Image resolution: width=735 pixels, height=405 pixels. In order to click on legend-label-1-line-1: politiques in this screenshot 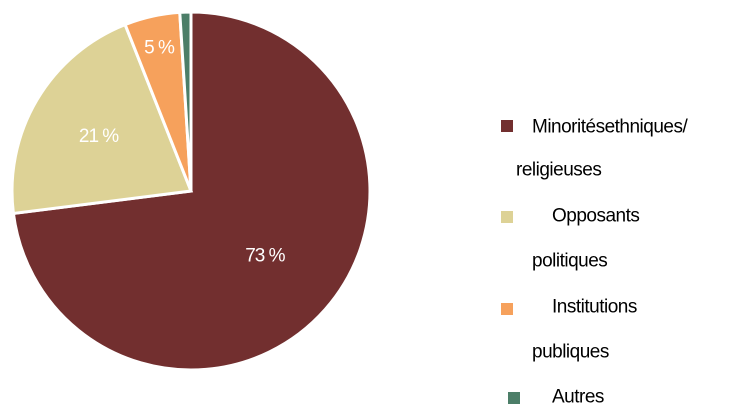, I will do `click(569, 261)`.